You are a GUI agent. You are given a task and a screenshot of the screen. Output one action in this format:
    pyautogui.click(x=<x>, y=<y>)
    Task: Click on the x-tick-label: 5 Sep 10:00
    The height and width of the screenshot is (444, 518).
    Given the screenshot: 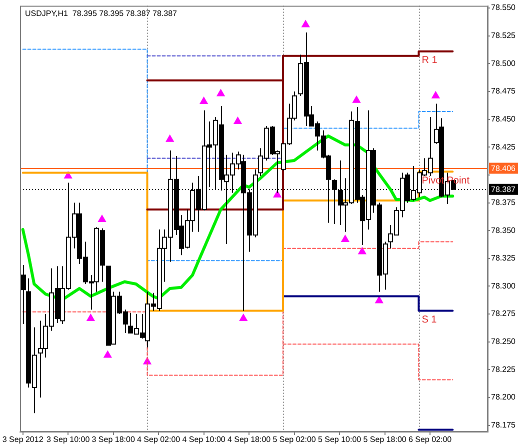 What is the action you would take?
    pyautogui.click(x=340, y=439)
    